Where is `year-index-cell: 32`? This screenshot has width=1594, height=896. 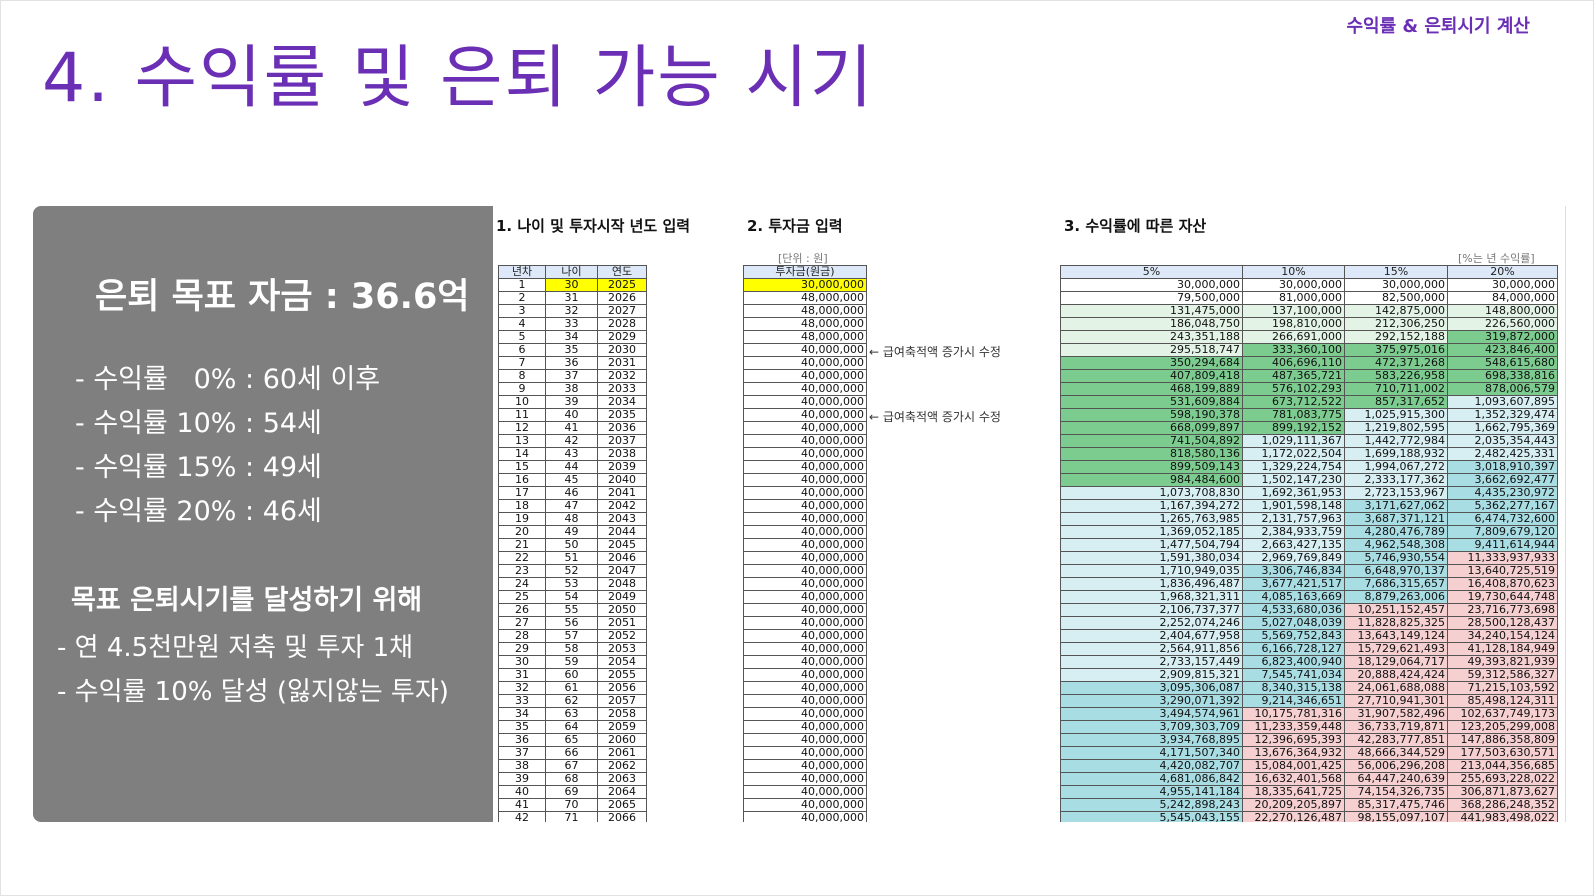 year-index-cell: 32 is located at coordinates (522, 688).